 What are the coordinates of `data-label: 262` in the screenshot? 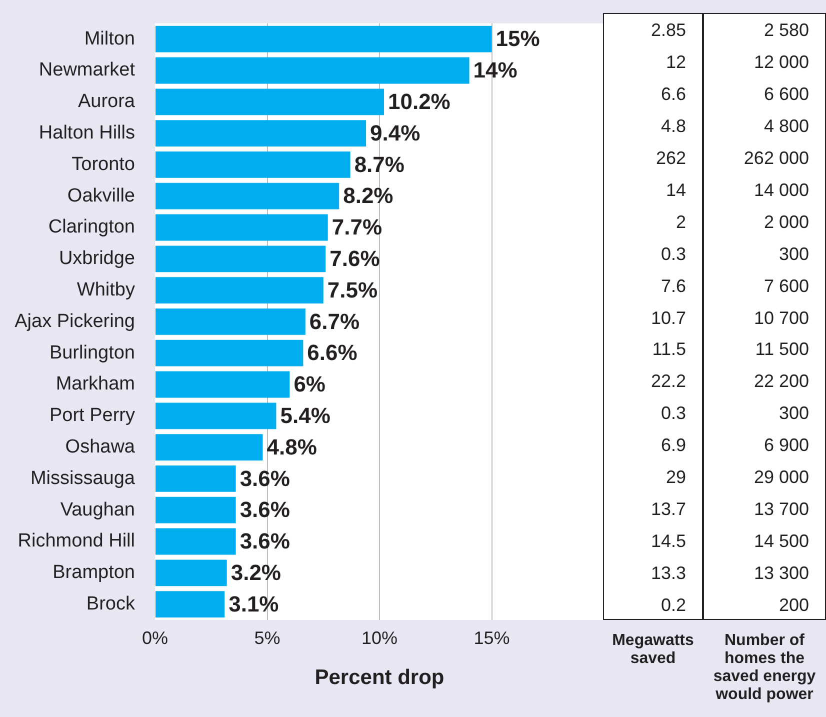 It's located at (671, 158).